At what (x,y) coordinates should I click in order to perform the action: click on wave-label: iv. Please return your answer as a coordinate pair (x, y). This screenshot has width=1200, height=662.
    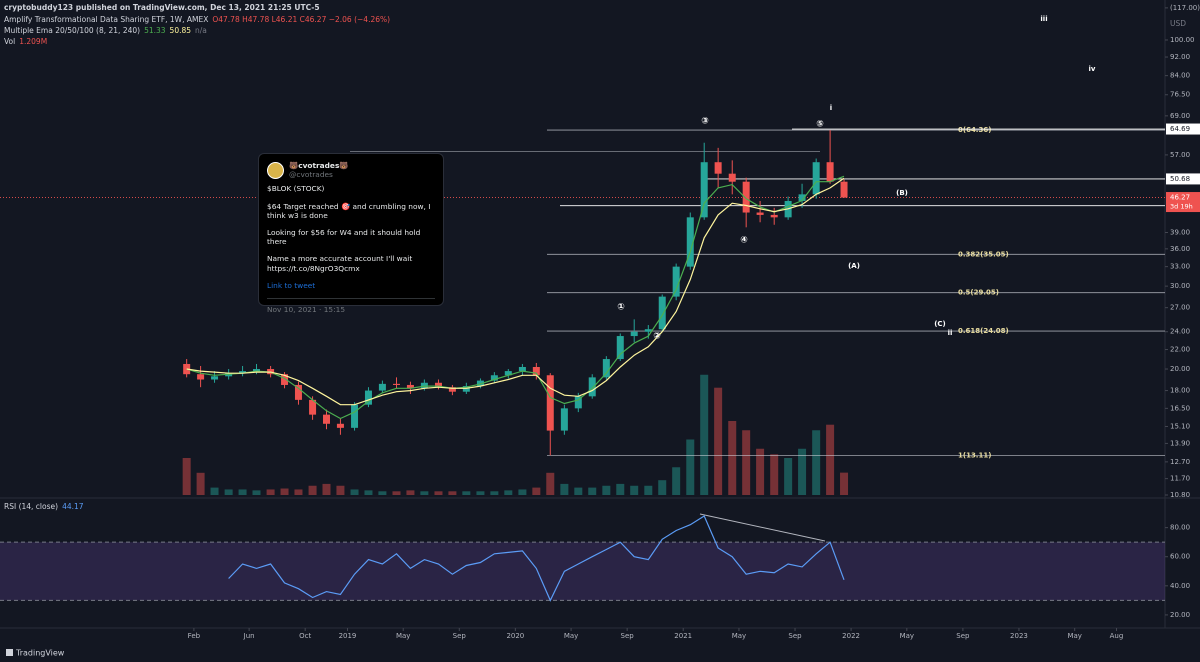
    Looking at the image, I should click on (1092, 69).